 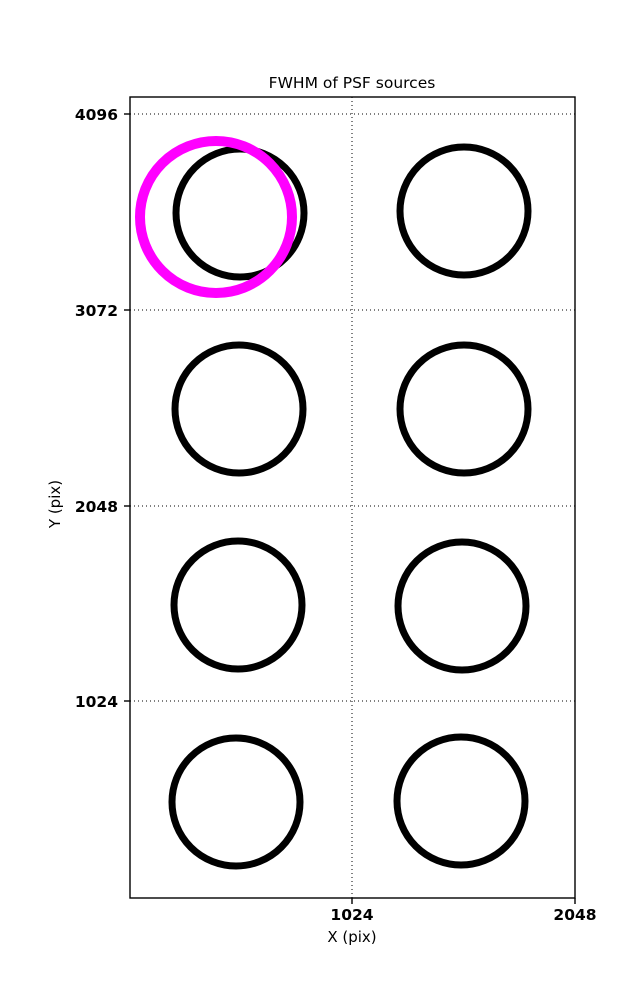 What do you see at coordinates (236, 802) in the screenshot?
I see `psf-circle-r4c1` at bounding box center [236, 802].